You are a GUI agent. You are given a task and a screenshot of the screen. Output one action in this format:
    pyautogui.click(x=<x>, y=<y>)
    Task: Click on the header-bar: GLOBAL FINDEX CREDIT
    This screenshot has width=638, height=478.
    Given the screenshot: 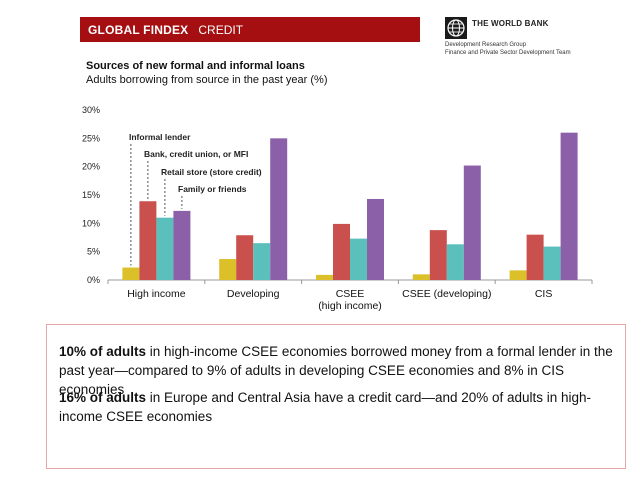 What is the action you would take?
    pyautogui.click(x=250, y=29)
    